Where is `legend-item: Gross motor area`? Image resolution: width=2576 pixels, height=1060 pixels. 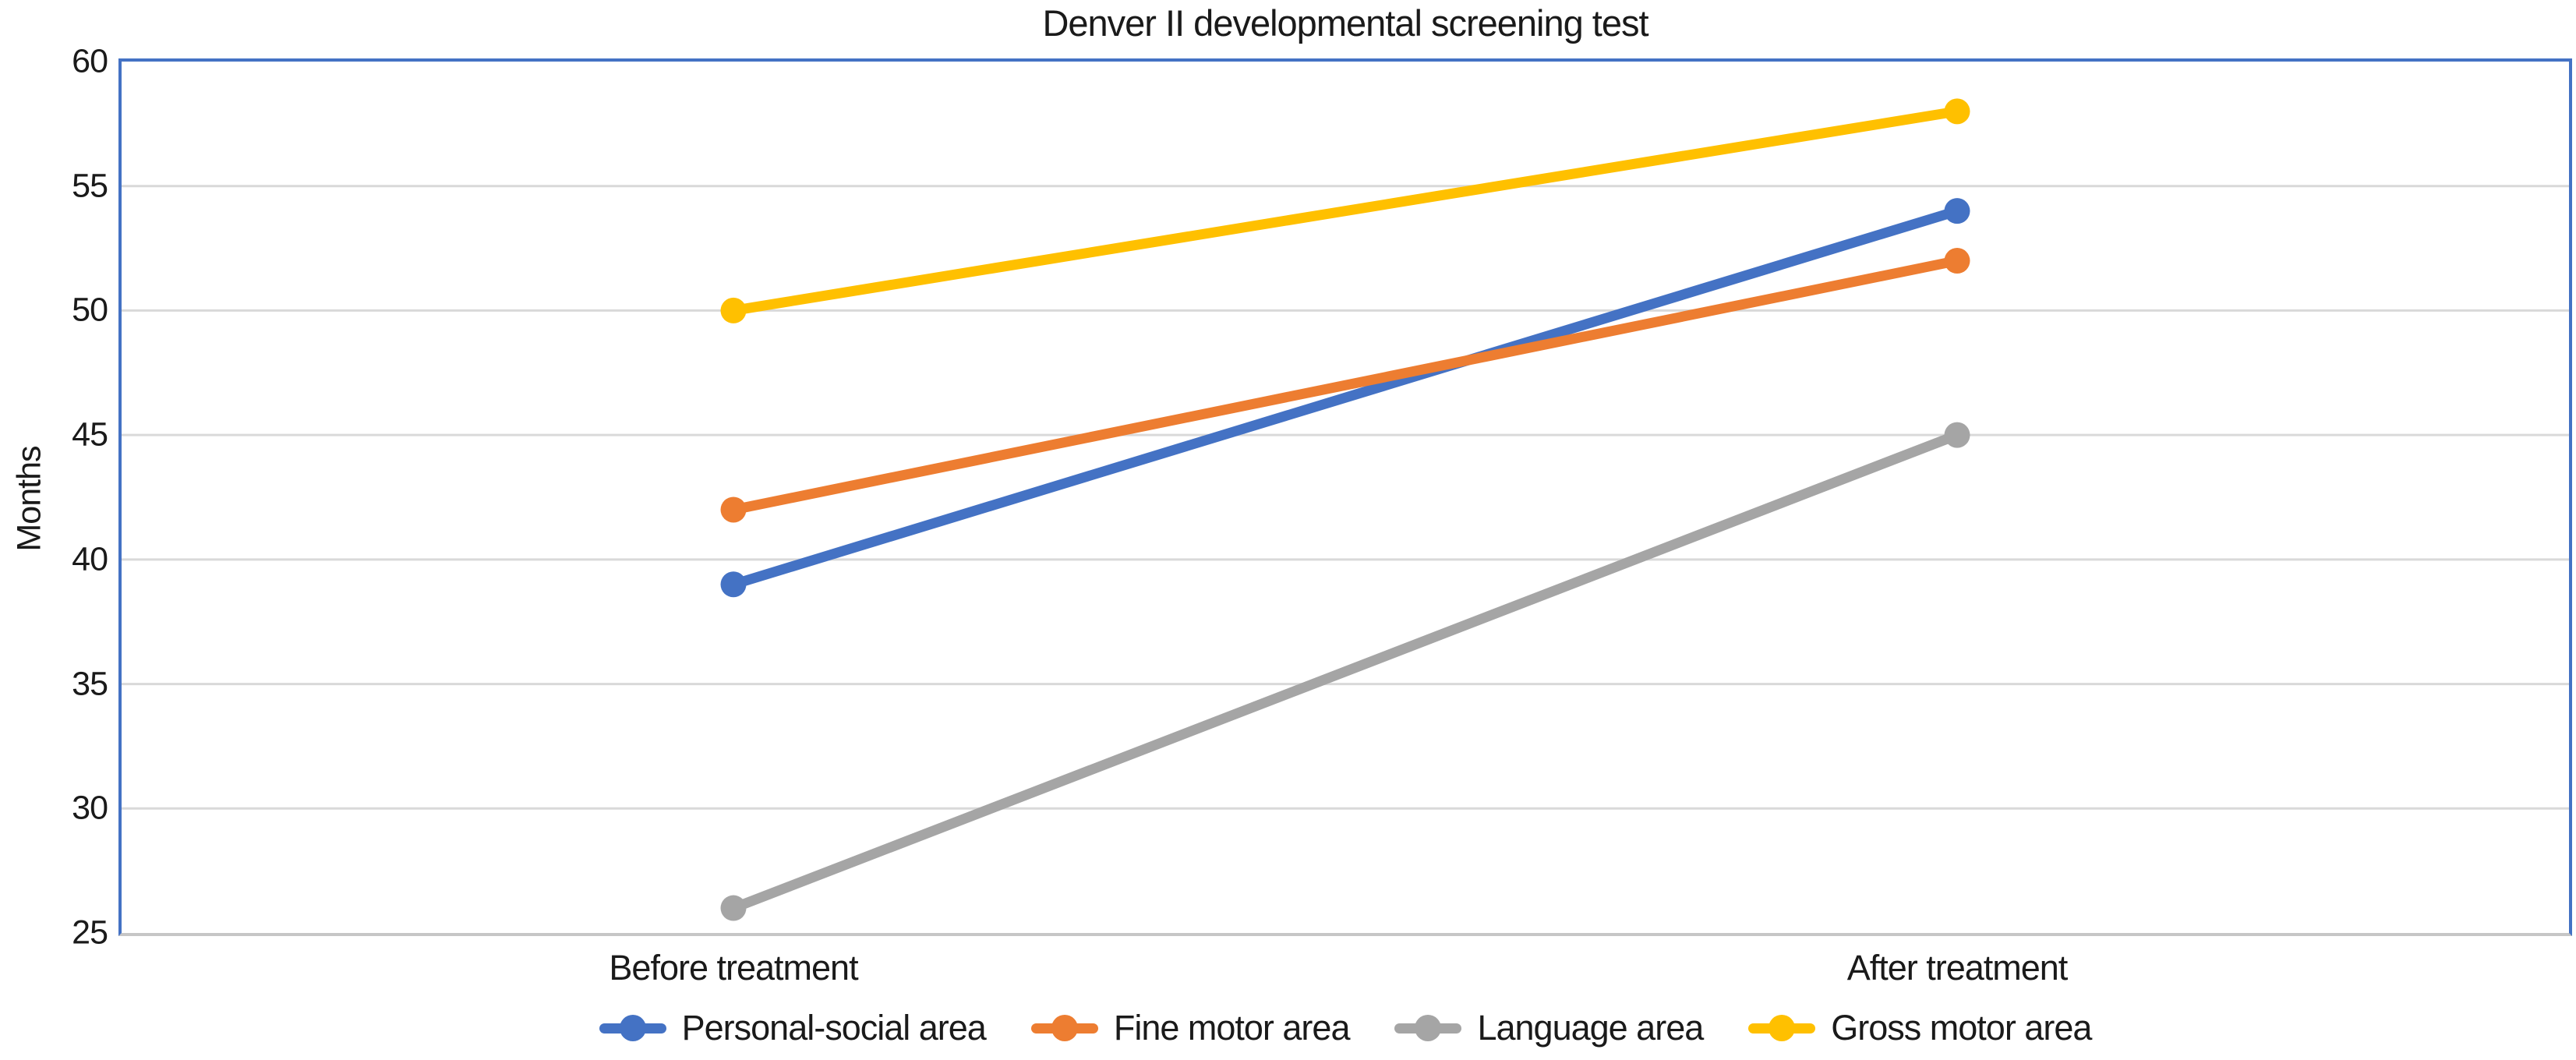 legend-item: Gross motor area is located at coordinates (1920, 1028).